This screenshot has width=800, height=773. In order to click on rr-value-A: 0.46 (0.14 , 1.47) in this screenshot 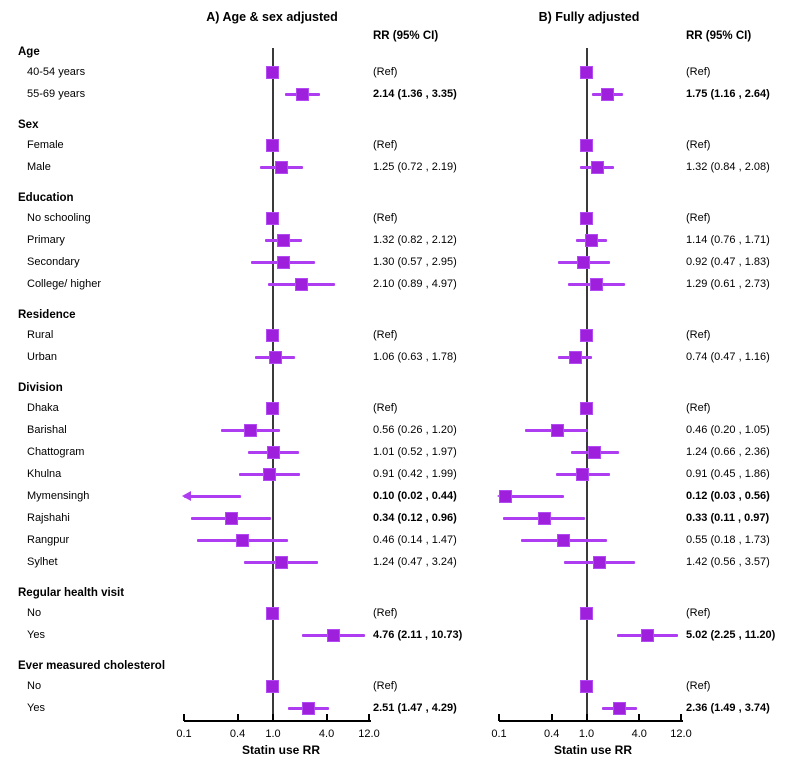, I will do `click(415, 540)`.